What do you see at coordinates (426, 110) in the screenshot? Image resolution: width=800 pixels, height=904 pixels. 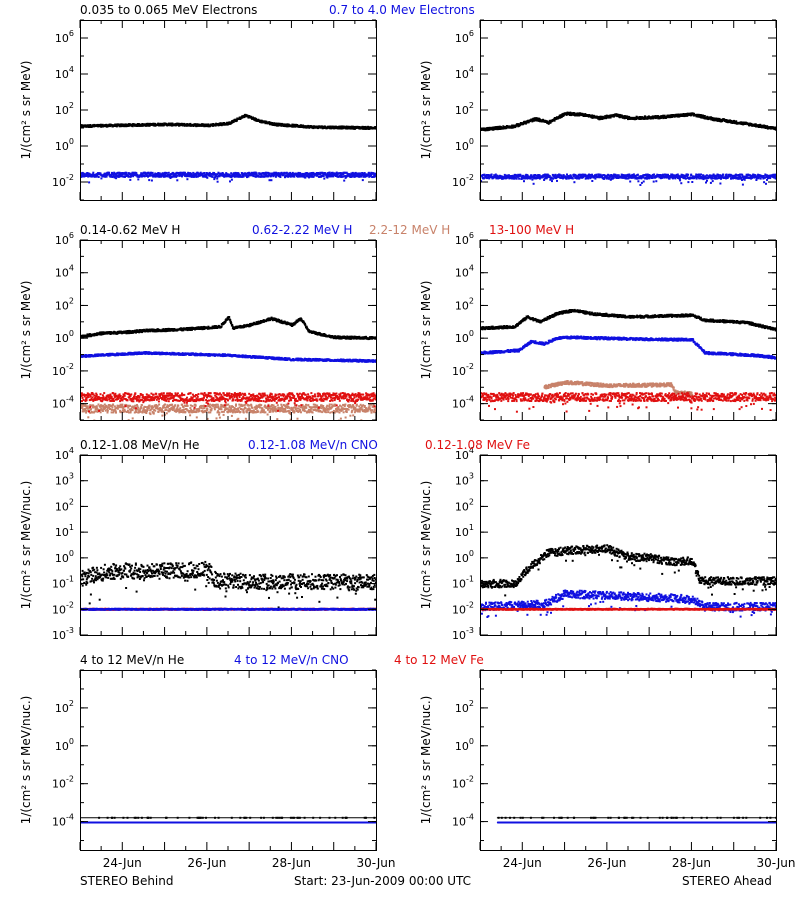 I see `y-axis-label: 1/(cm² s sr MeV)` at bounding box center [426, 110].